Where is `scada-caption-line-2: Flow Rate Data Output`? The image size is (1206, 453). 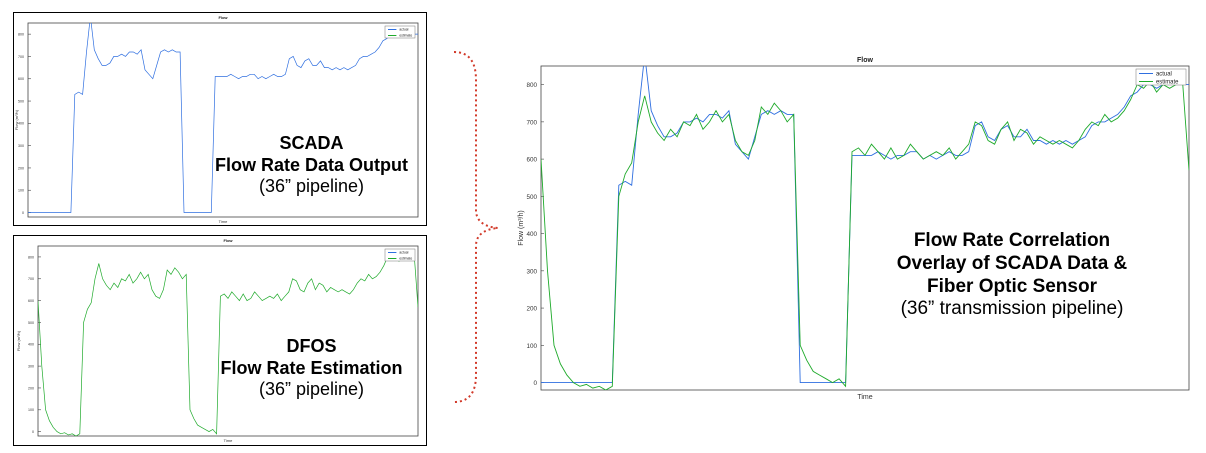
scada-caption-line-2: Flow Rate Data Output is located at coordinates (311, 164).